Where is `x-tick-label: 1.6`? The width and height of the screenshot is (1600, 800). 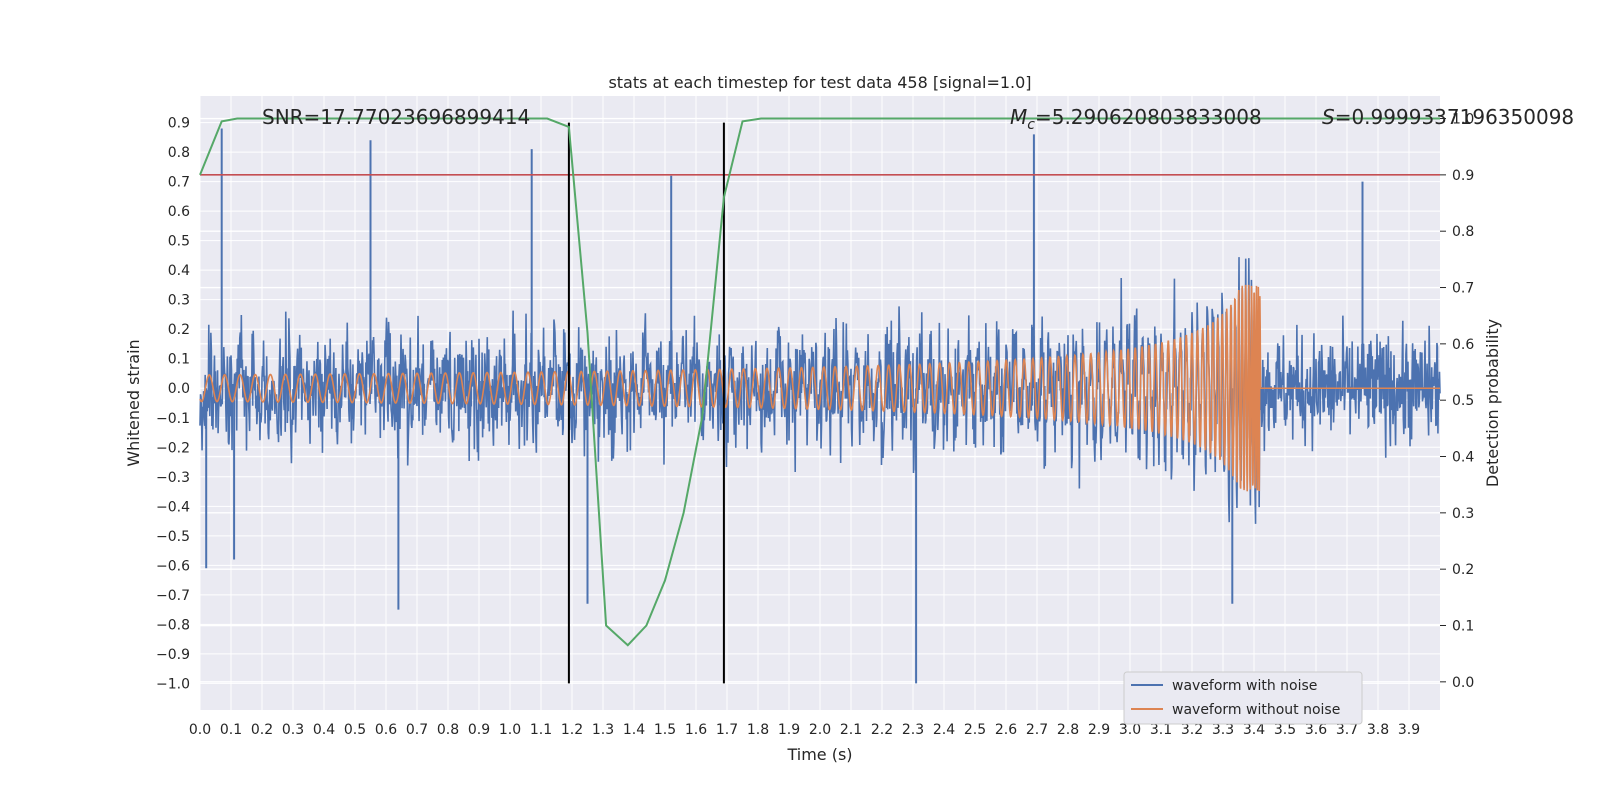 x-tick-label: 1.6 is located at coordinates (696, 730).